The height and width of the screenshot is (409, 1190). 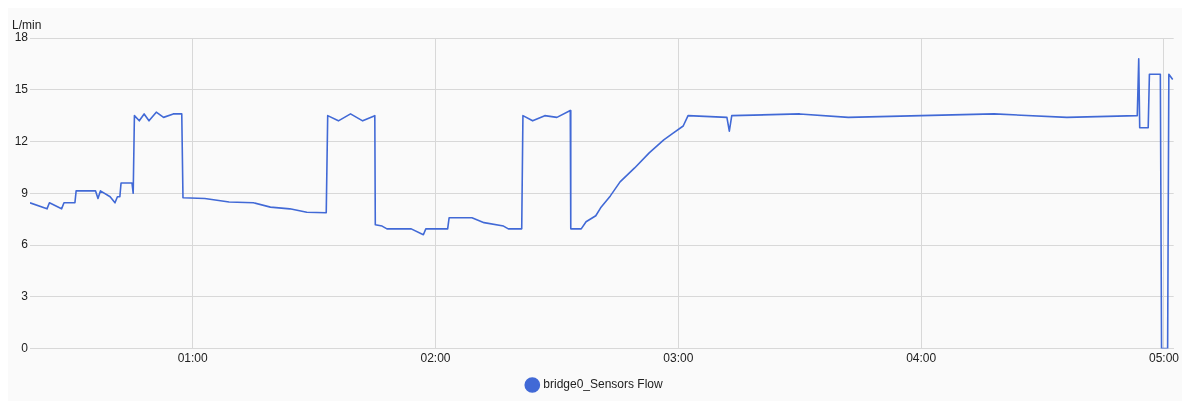 What do you see at coordinates (1164, 358) in the screenshot?
I see `x-tick-label: 05:00` at bounding box center [1164, 358].